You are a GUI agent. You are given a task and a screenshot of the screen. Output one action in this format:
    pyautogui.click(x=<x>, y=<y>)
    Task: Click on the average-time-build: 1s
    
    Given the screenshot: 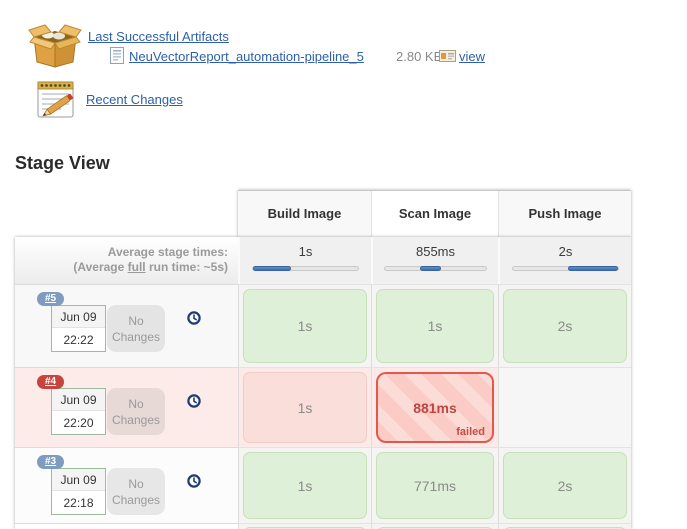 What is the action you would take?
    pyautogui.click(x=305, y=251)
    